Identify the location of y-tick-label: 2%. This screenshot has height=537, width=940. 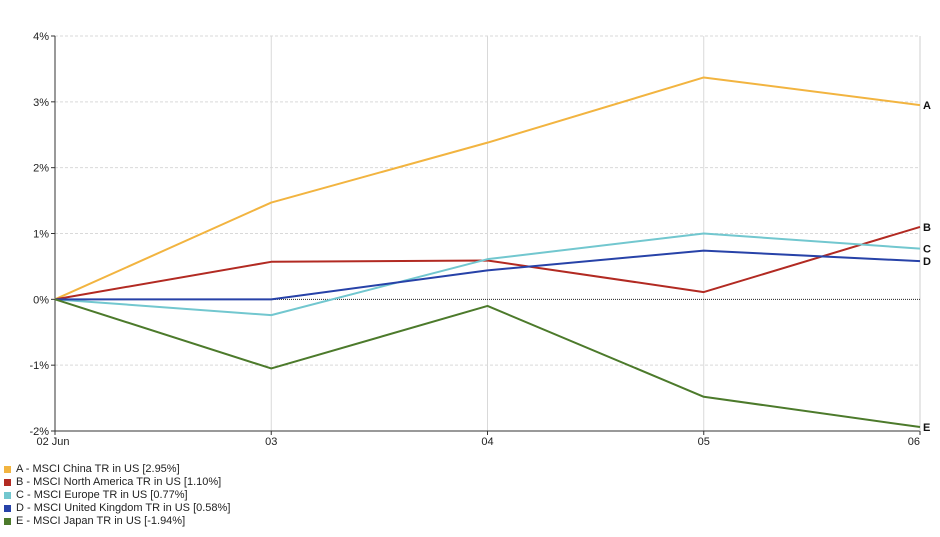
(41, 169).